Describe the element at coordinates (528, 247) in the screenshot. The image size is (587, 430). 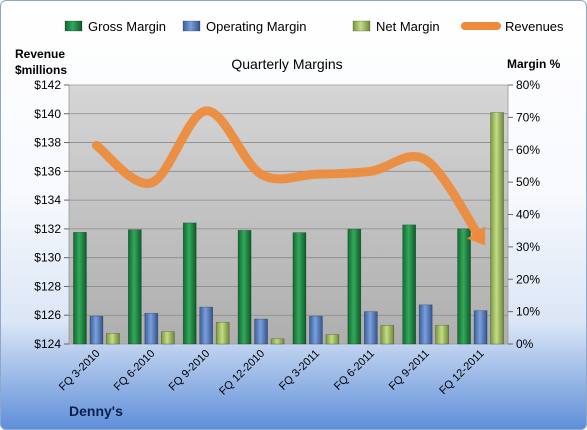
I see `right-tick-label: 30%` at that location.